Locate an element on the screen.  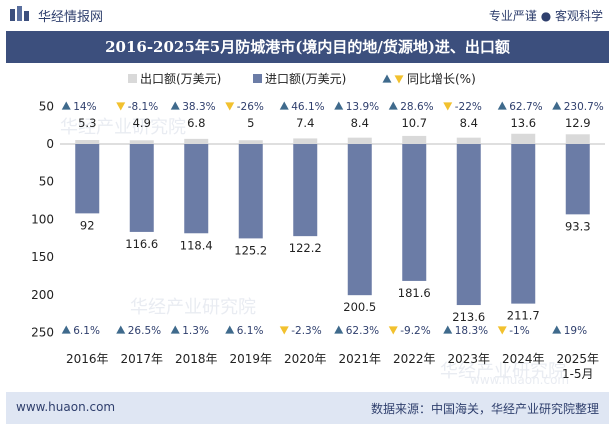
y-tick-label: 100 is located at coordinates (42, 219).